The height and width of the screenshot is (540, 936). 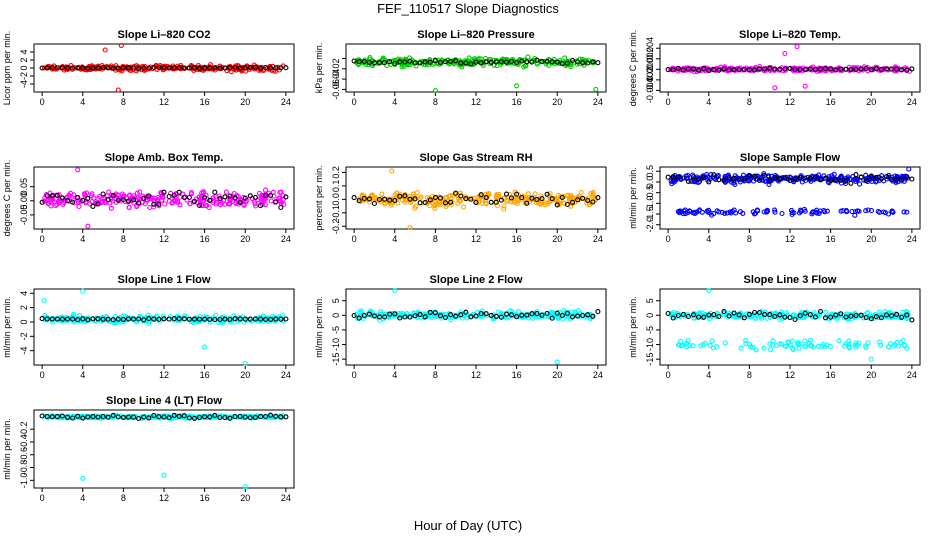 I want to click on x-tick-label: 24, so click(x=912, y=239).